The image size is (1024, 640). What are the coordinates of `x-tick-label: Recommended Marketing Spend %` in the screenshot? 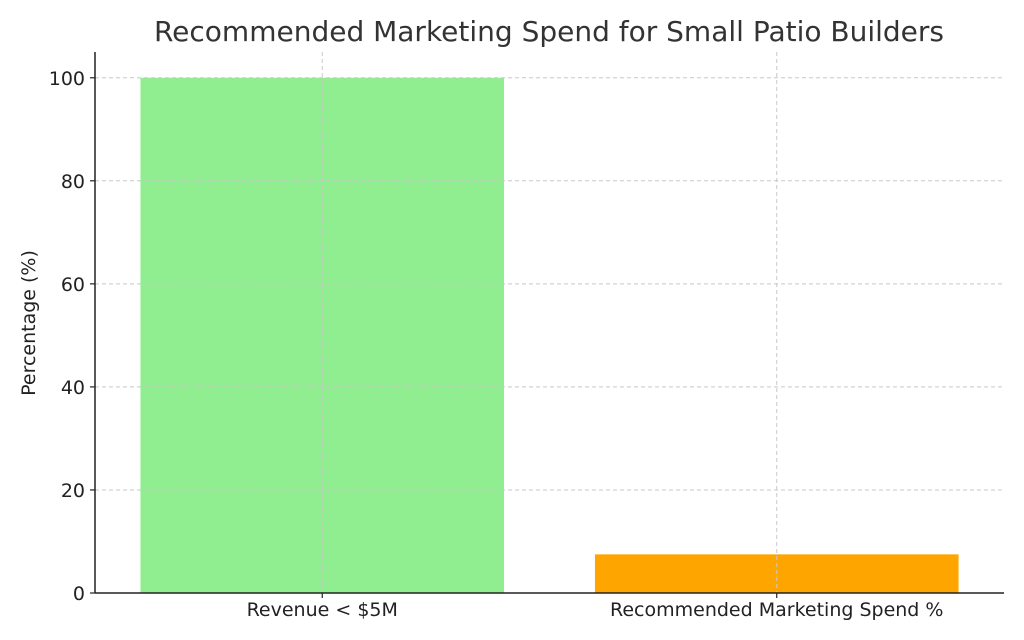 It's located at (776, 610).